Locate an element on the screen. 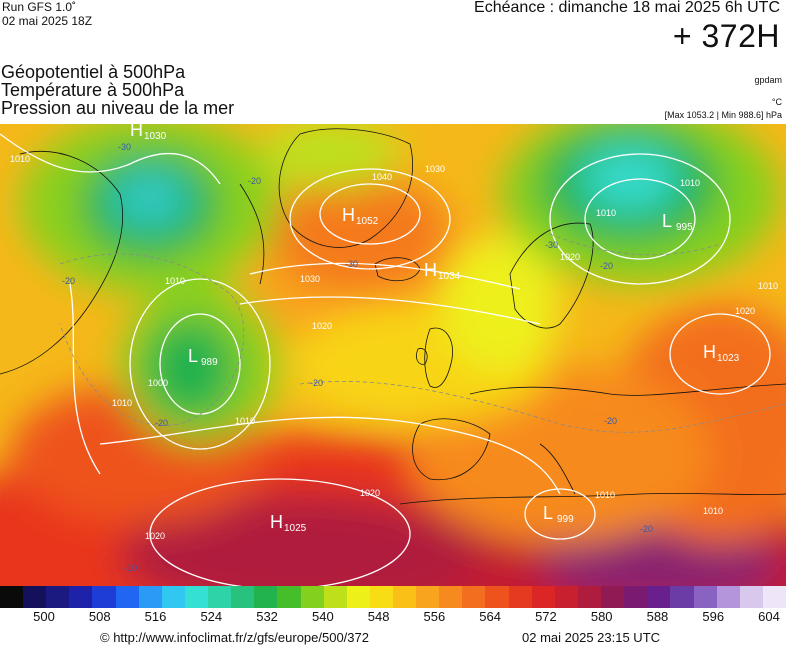 Image resolution: width=786 pixels, height=648 pixels. run-date: 02 mai 2025 18Z is located at coordinates (47, 21).